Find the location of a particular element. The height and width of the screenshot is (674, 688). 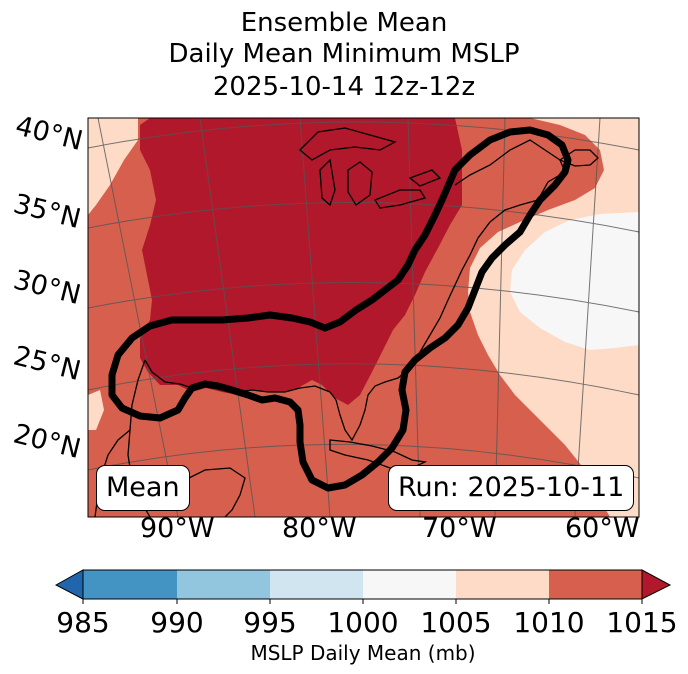

title-line-3: 2025-10-14 12z-12z is located at coordinates (344, 87).